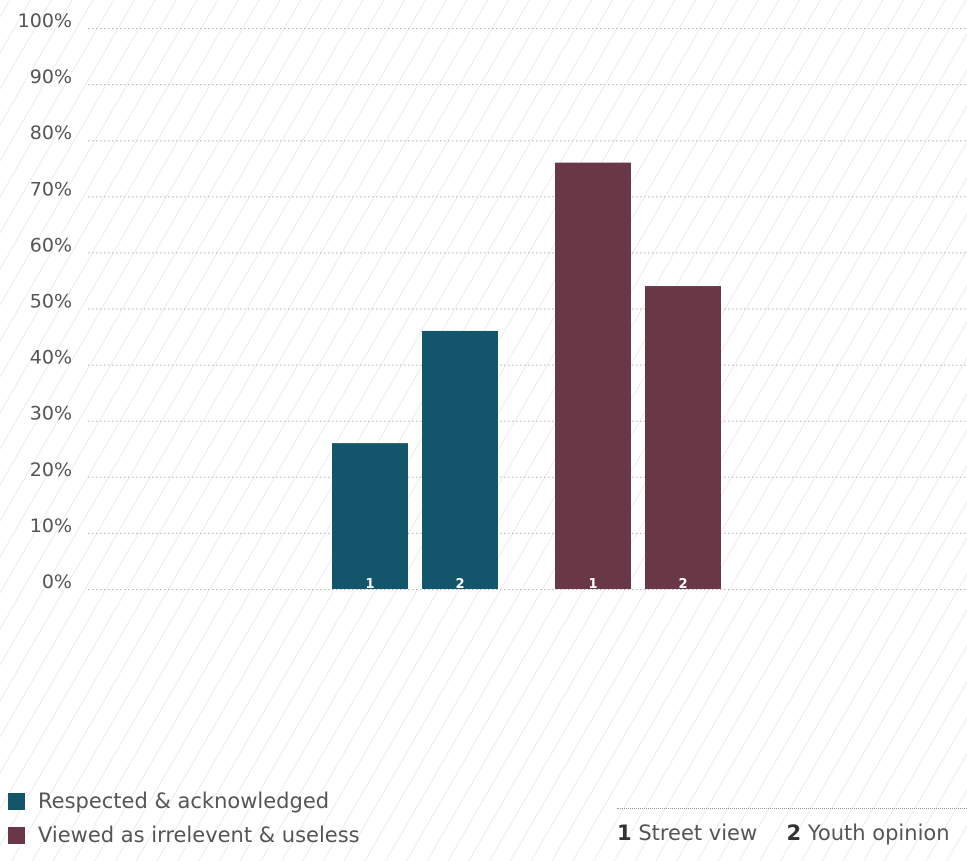 This screenshot has height=861, width=967. I want to click on legend-label-irrelevant: Viewed as irrelevent & useless, so click(199, 835).